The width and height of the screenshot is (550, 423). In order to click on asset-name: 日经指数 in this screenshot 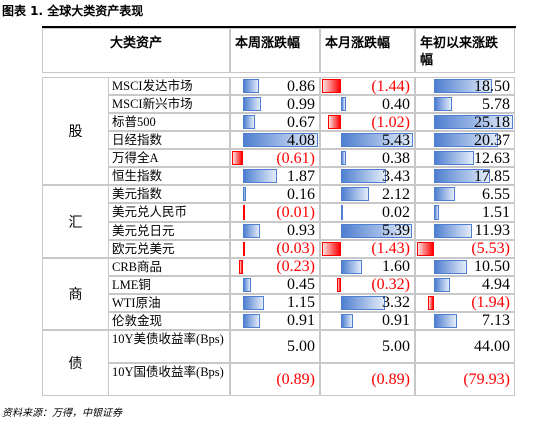, I will do `click(169, 140)`.